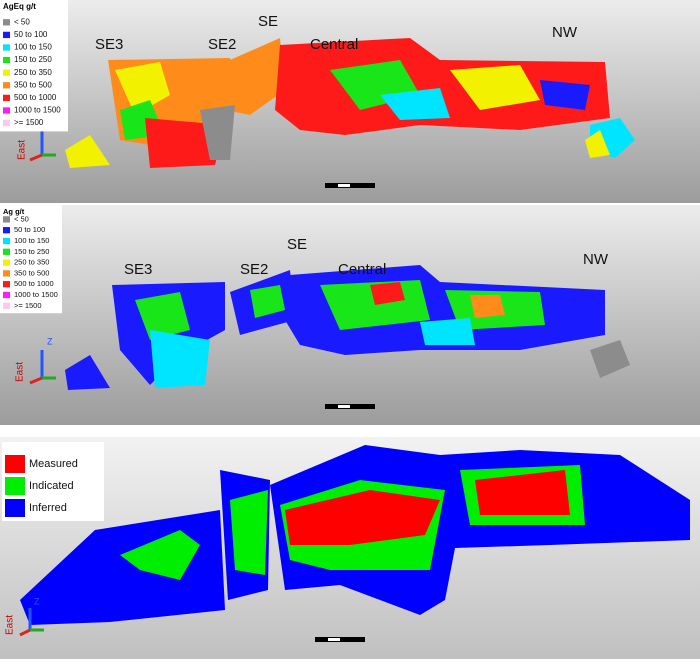  Describe the element at coordinates (19, 6) in the screenshot. I see `legend-title: AgEq g/t` at that location.